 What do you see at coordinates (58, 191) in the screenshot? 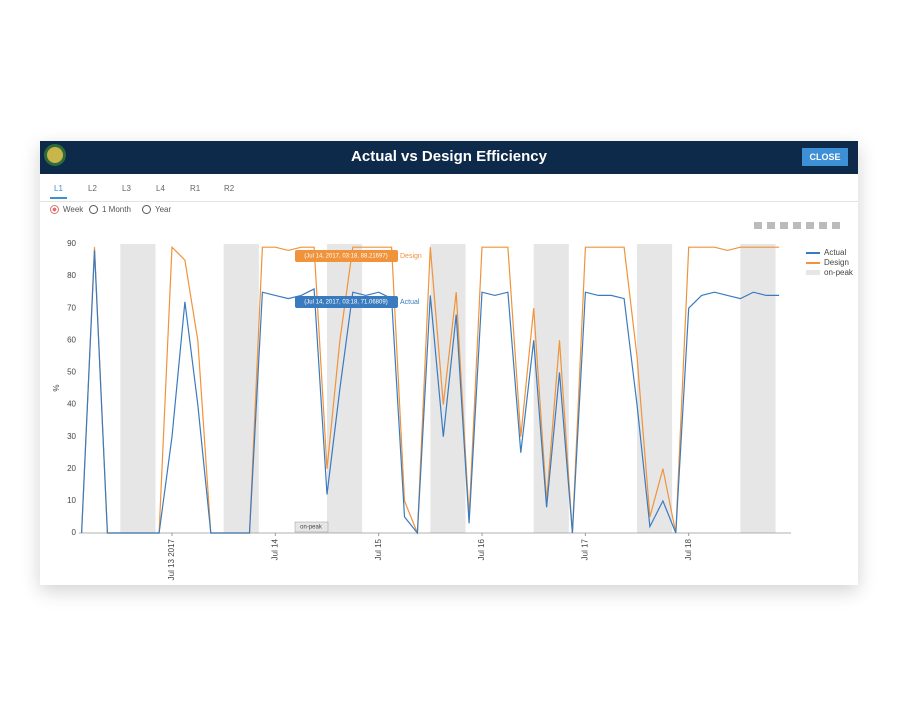
I see `tab: L1` at bounding box center [58, 191].